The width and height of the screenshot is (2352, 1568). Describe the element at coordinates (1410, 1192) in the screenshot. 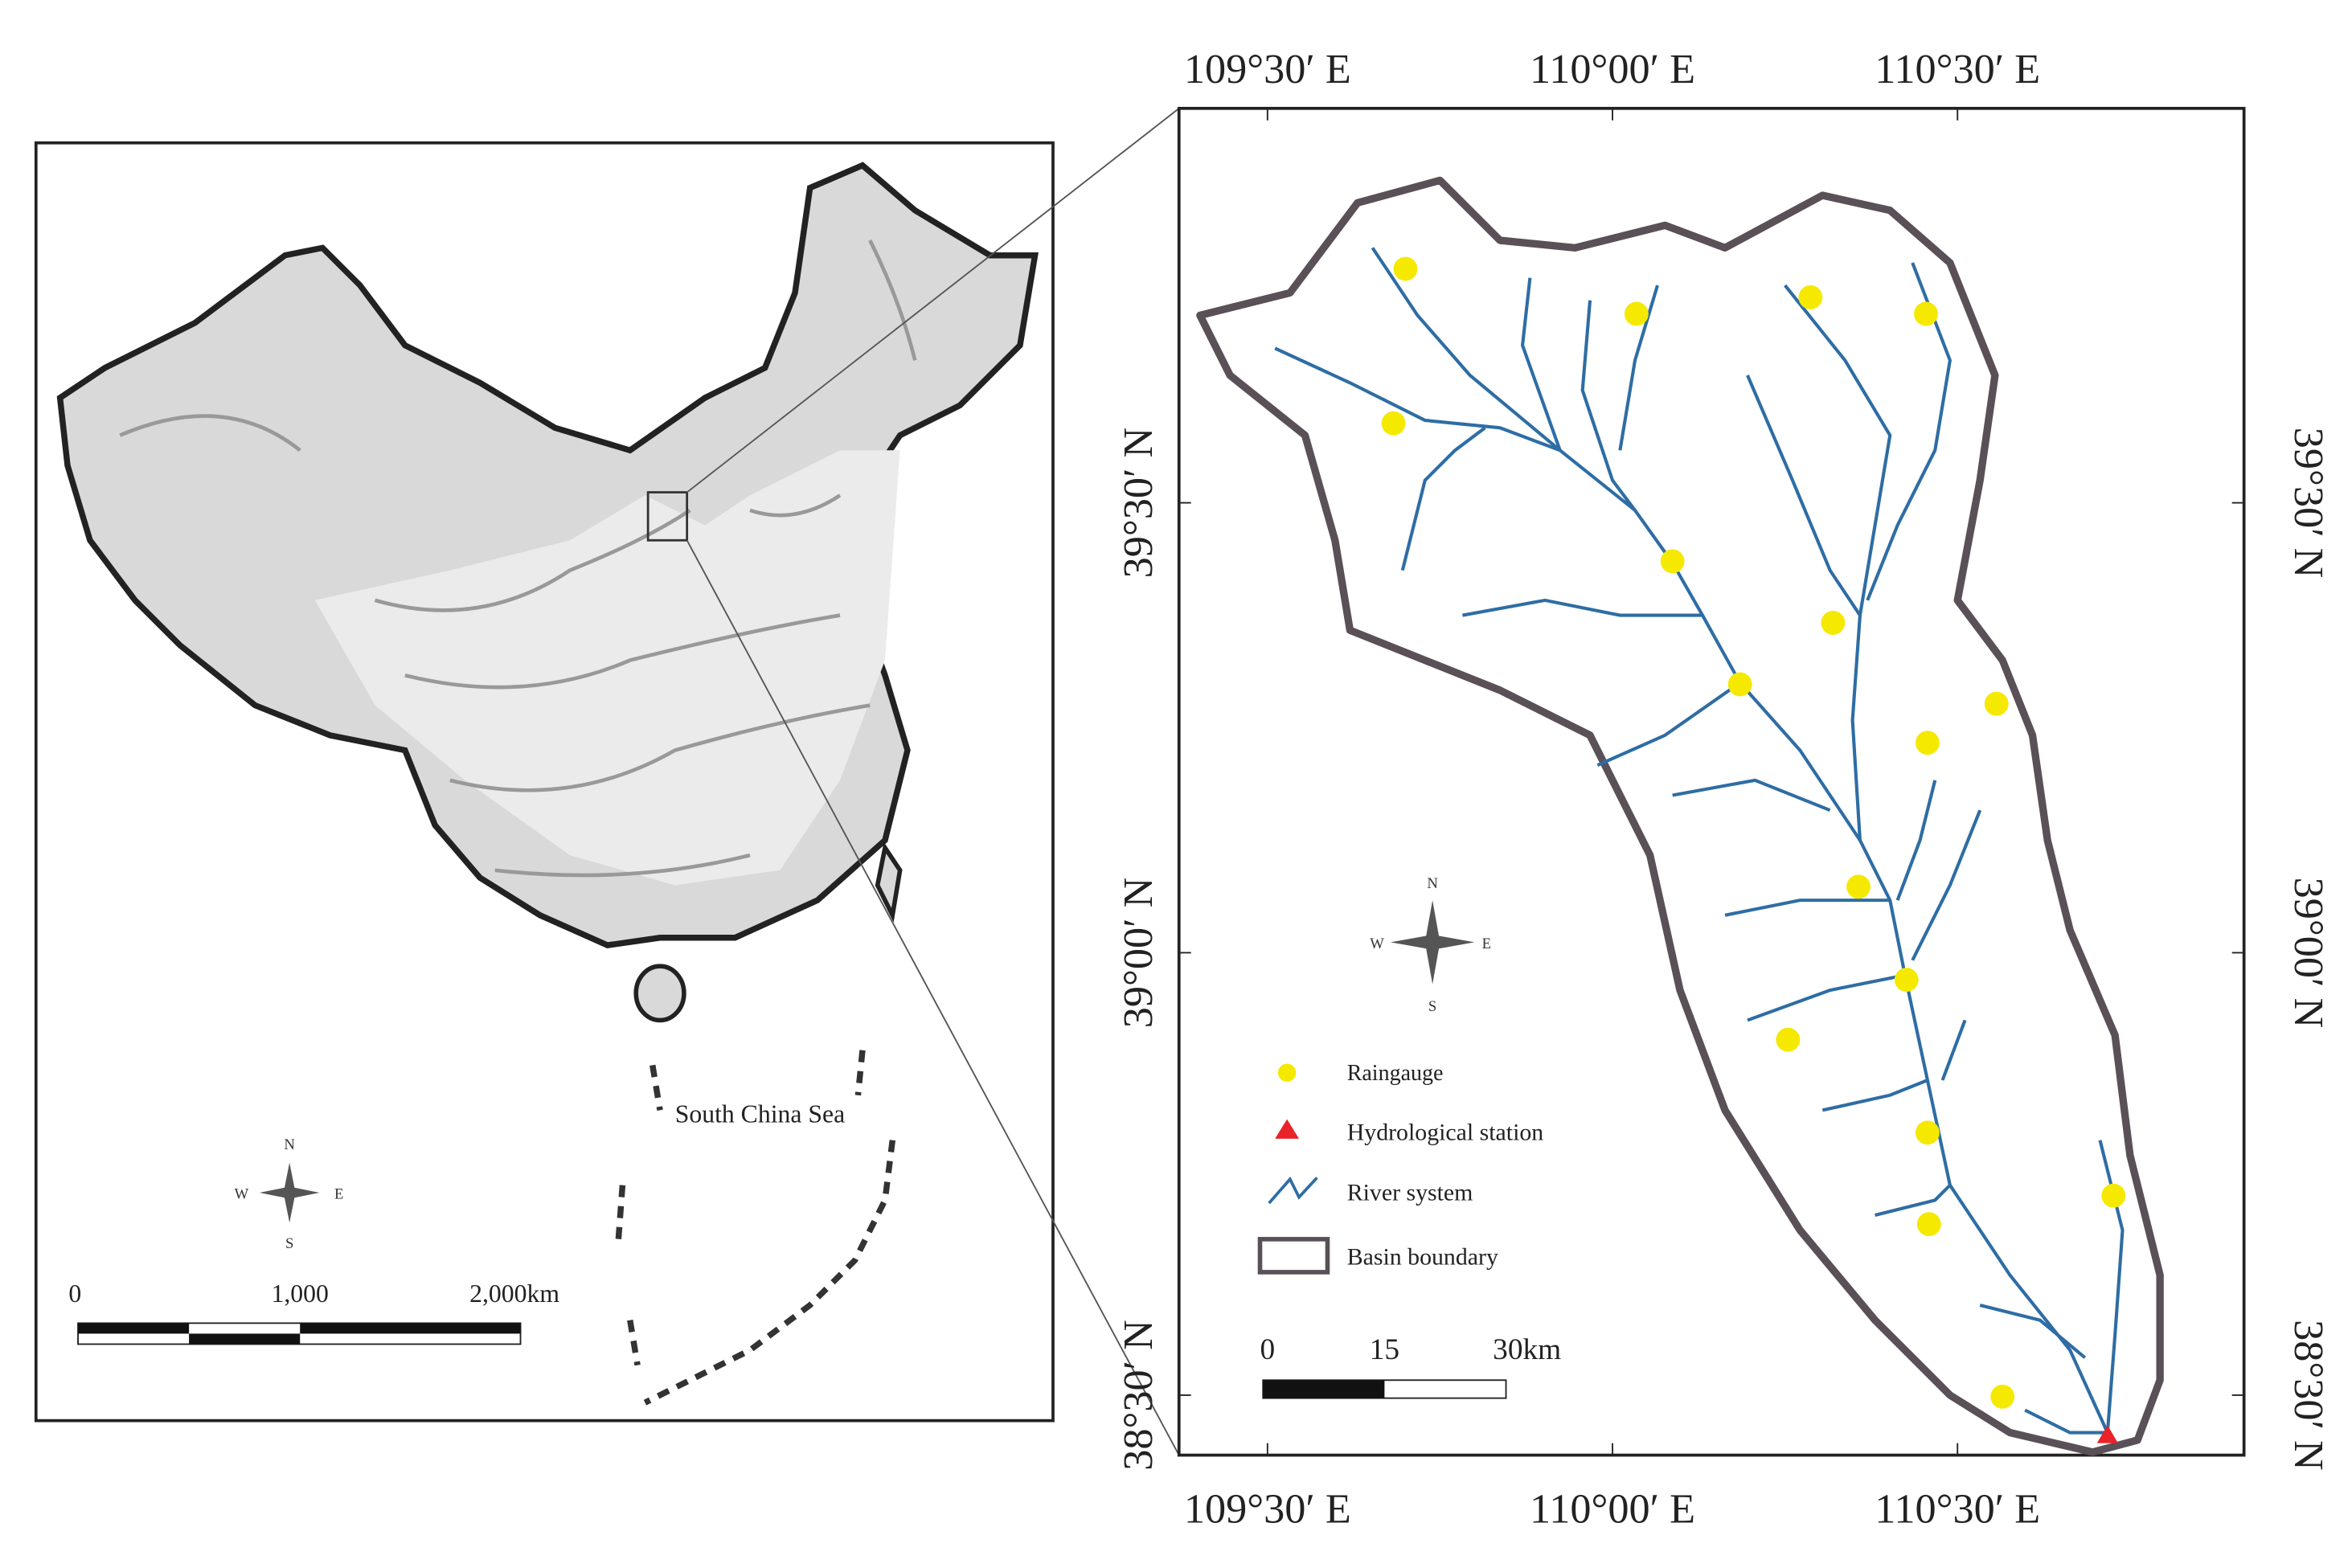

I see `legend-label: River system` at that location.